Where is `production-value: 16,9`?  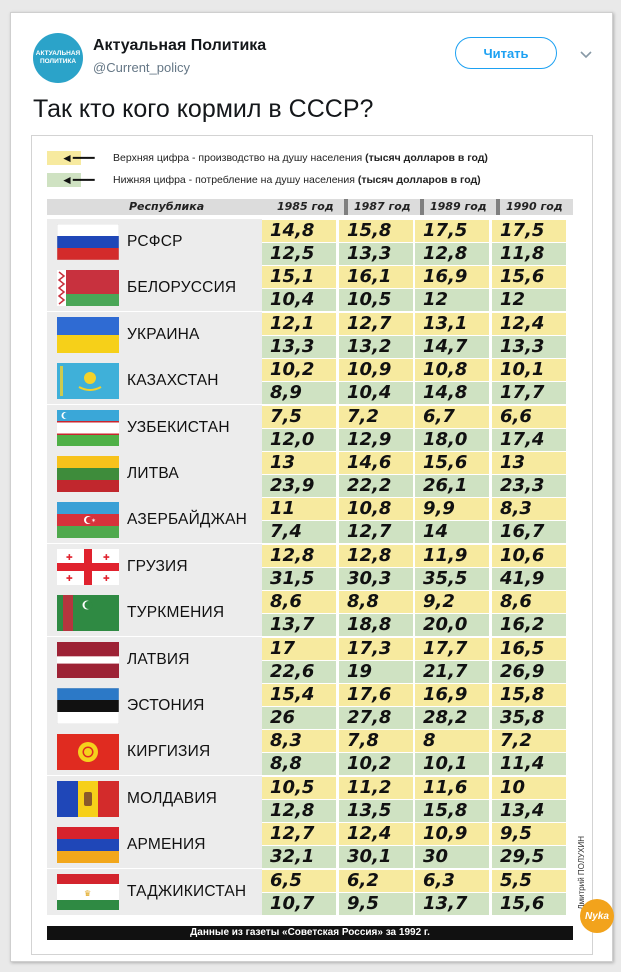 production-value: 16,9 is located at coordinates (452, 277).